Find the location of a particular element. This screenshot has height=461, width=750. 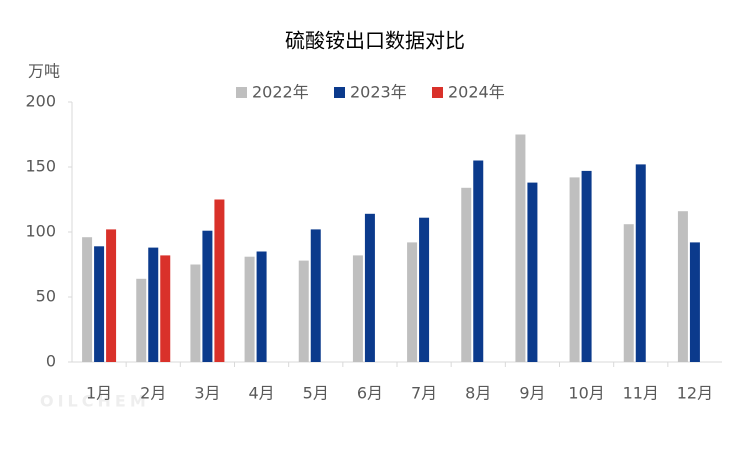

y-axis-label: 万吨 is located at coordinates (44, 71).